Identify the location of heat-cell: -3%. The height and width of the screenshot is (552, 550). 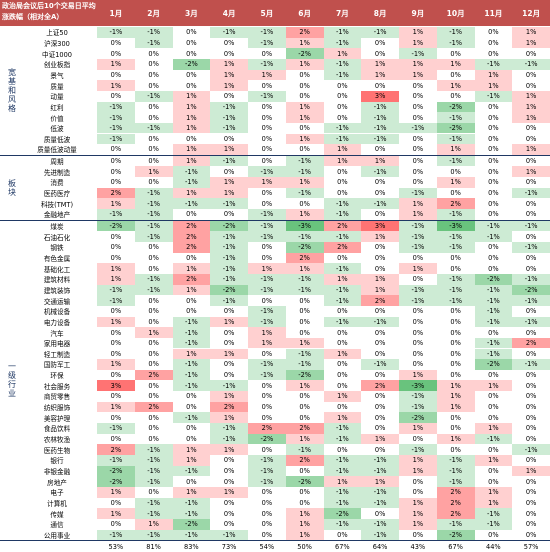
(304, 226).